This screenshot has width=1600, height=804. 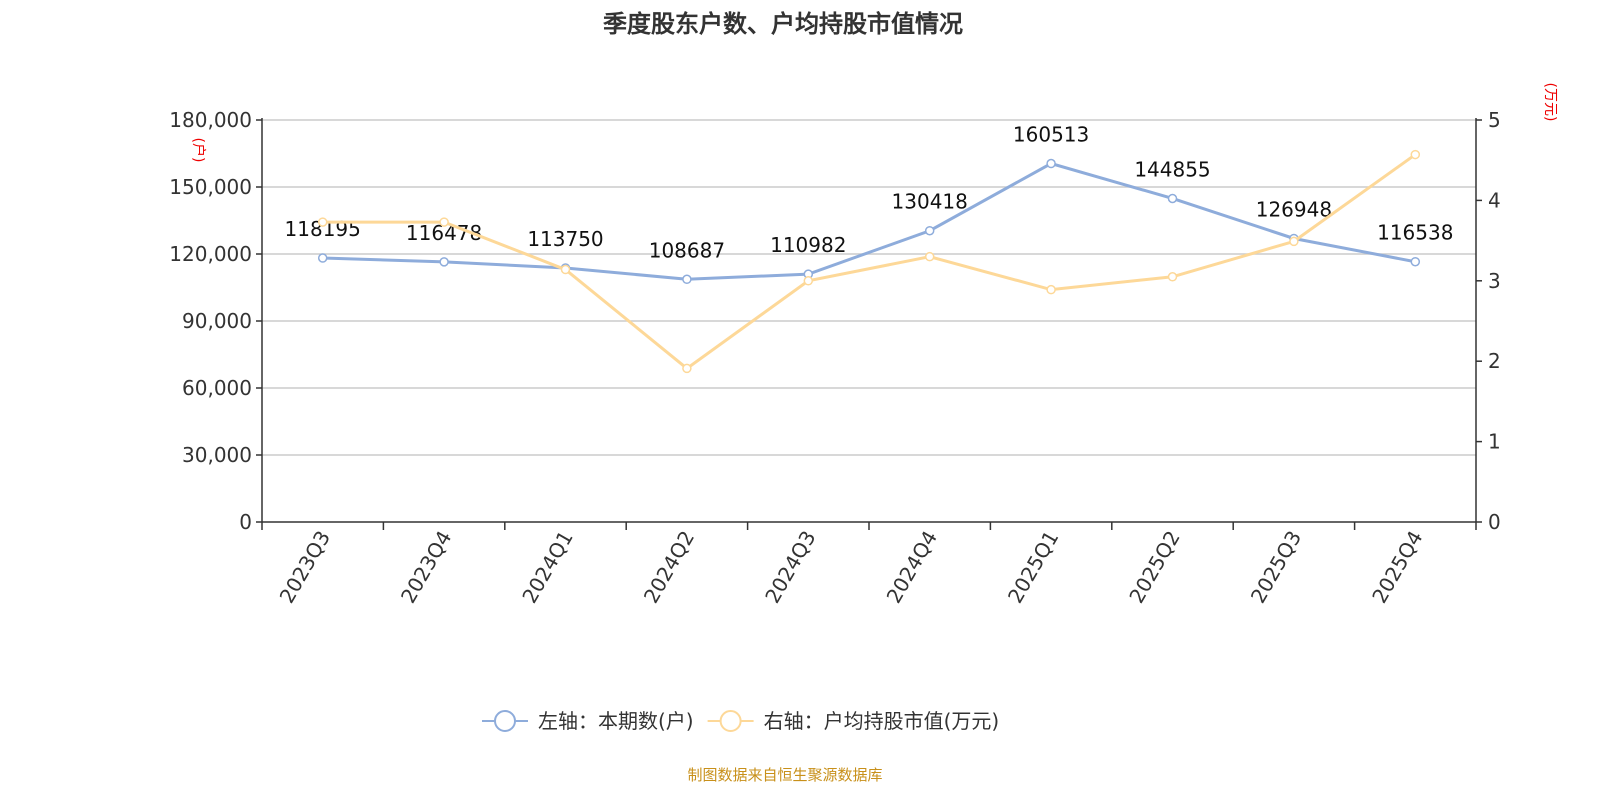 What do you see at coordinates (1154, 567) in the screenshot?
I see `x-tick-label: 2025Q2` at bounding box center [1154, 567].